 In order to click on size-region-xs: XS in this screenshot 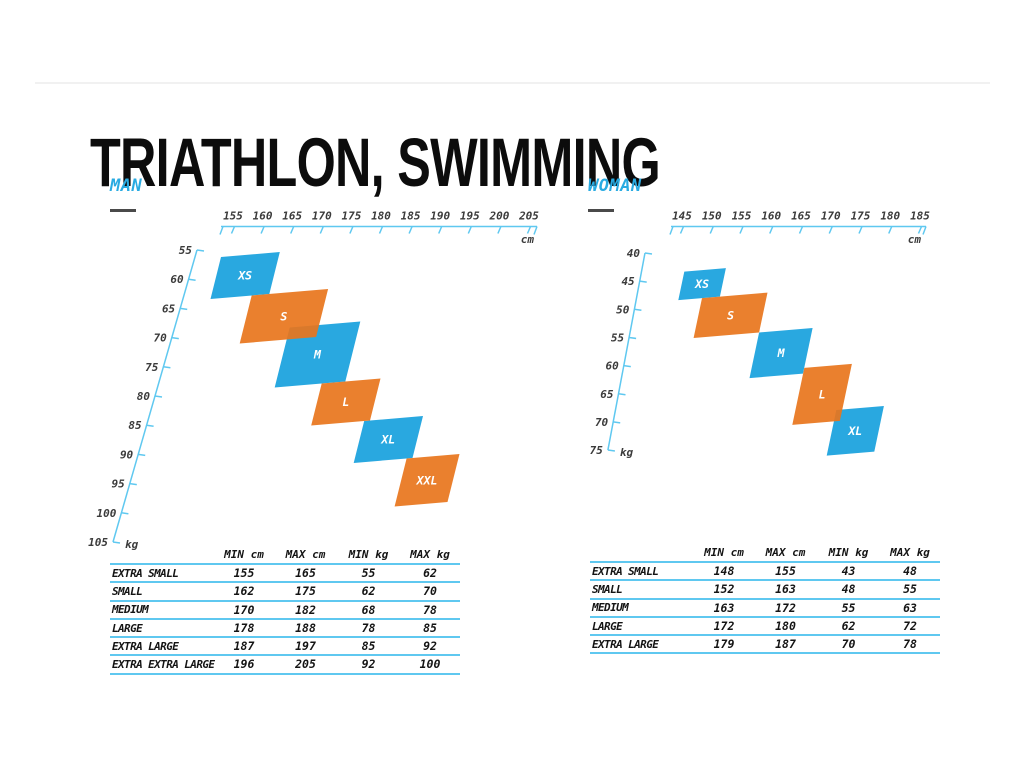, I will do `click(245, 275)`.